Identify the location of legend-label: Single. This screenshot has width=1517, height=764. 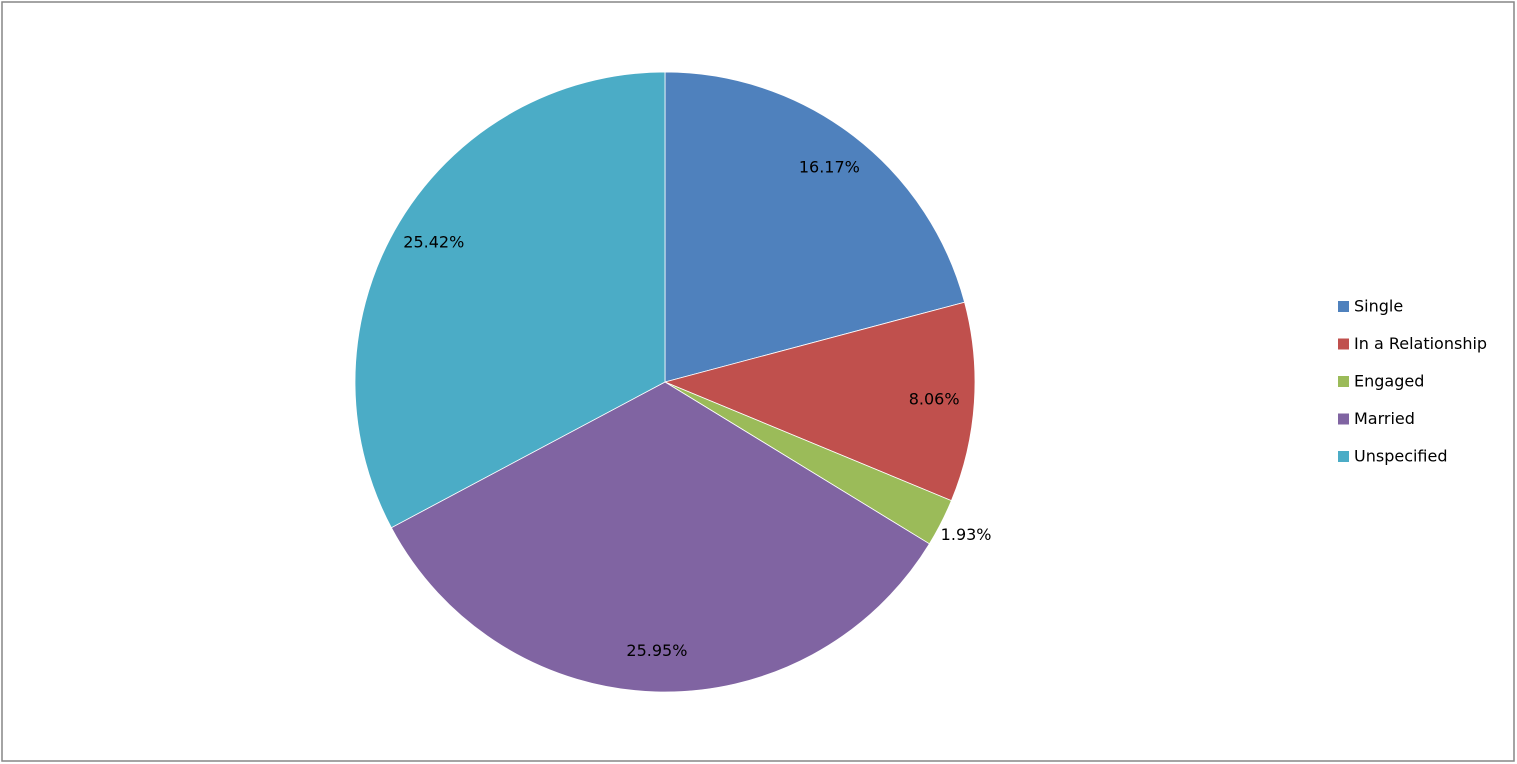
(1378, 306).